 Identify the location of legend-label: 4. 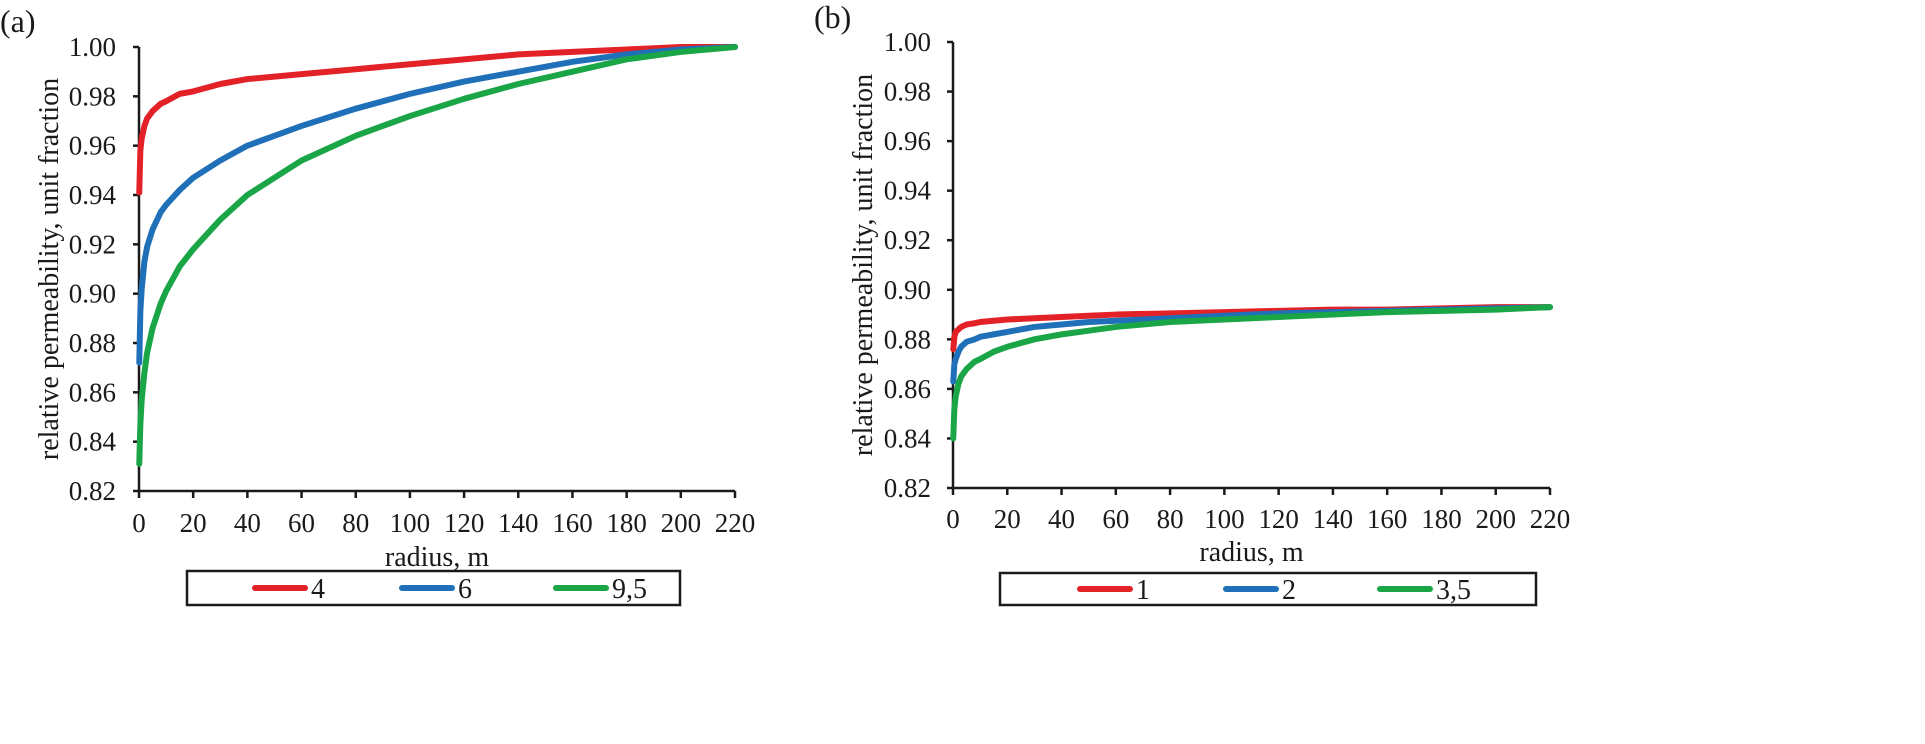
(318, 589).